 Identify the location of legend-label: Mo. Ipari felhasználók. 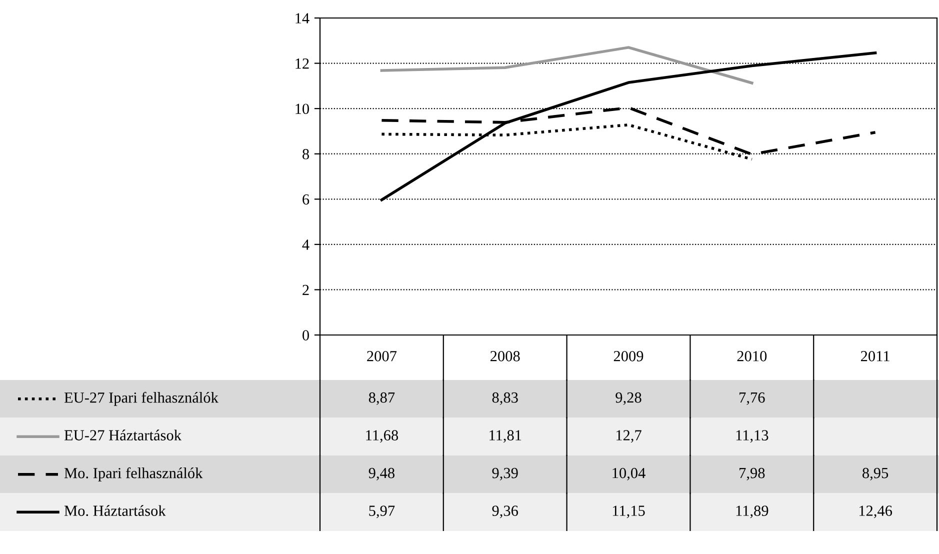
(133, 474).